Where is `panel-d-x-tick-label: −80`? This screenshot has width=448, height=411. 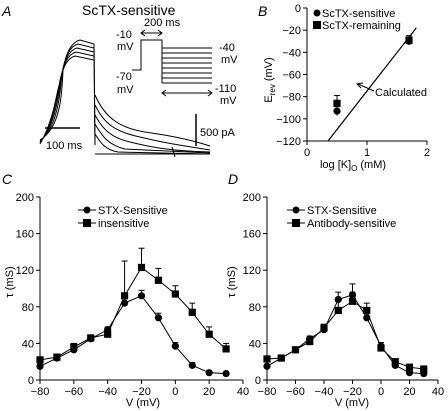
panel-d-x-tick-label: −80 is located at coordinates (267, 392).